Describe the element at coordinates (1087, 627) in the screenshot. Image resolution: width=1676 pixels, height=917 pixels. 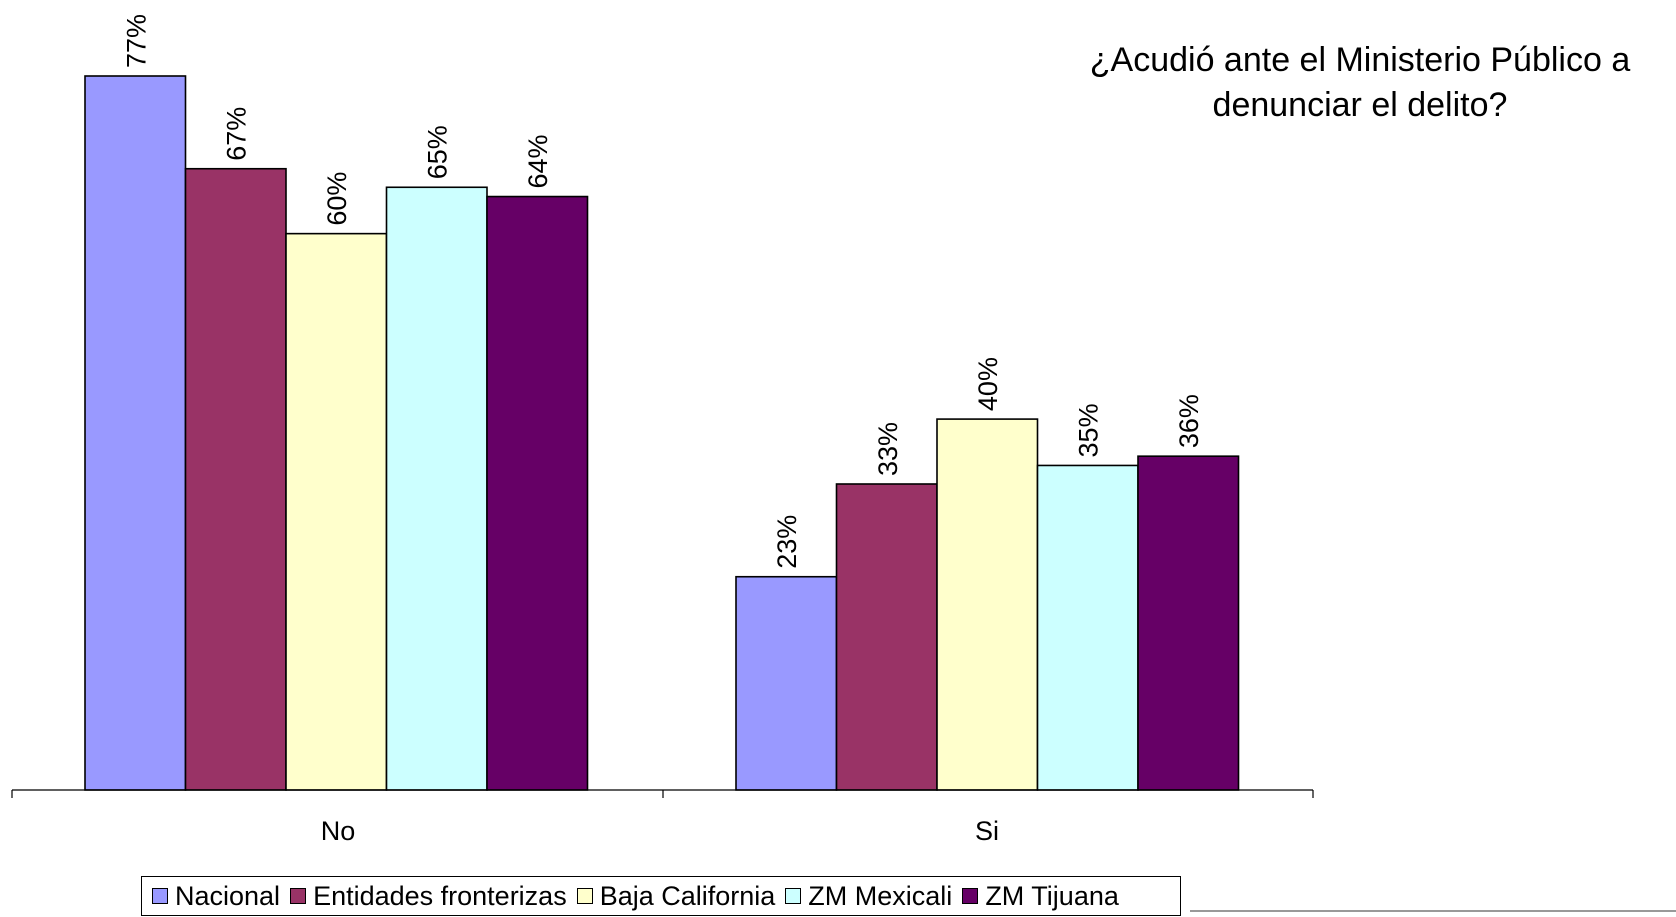
I see `bar-si-zm-mexicali` at that location.